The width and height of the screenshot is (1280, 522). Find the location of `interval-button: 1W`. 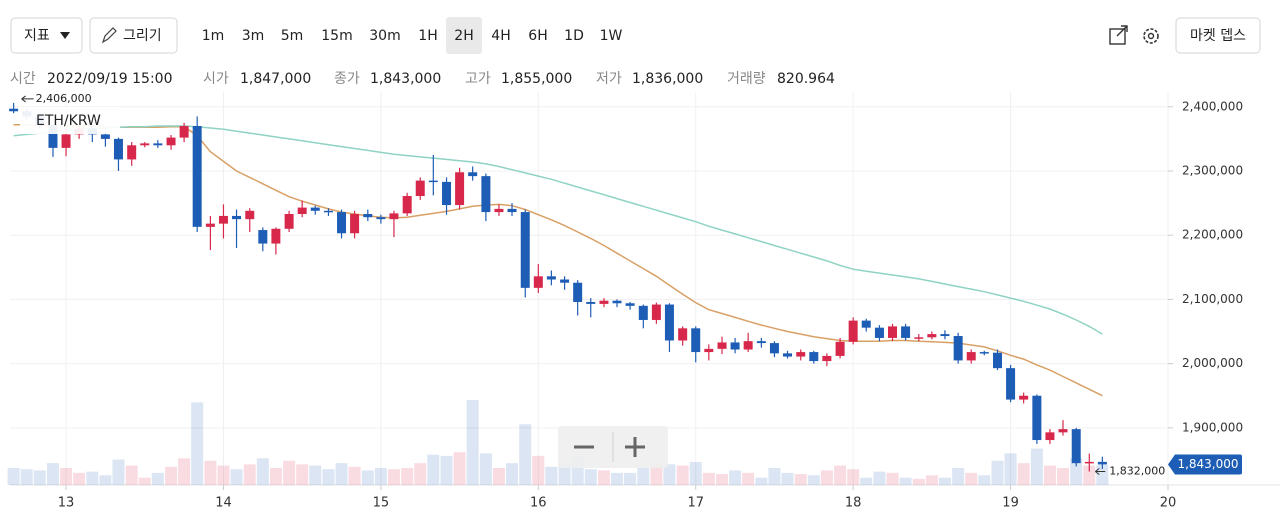

interval-button: 1W is located at coordinates (611, 36).